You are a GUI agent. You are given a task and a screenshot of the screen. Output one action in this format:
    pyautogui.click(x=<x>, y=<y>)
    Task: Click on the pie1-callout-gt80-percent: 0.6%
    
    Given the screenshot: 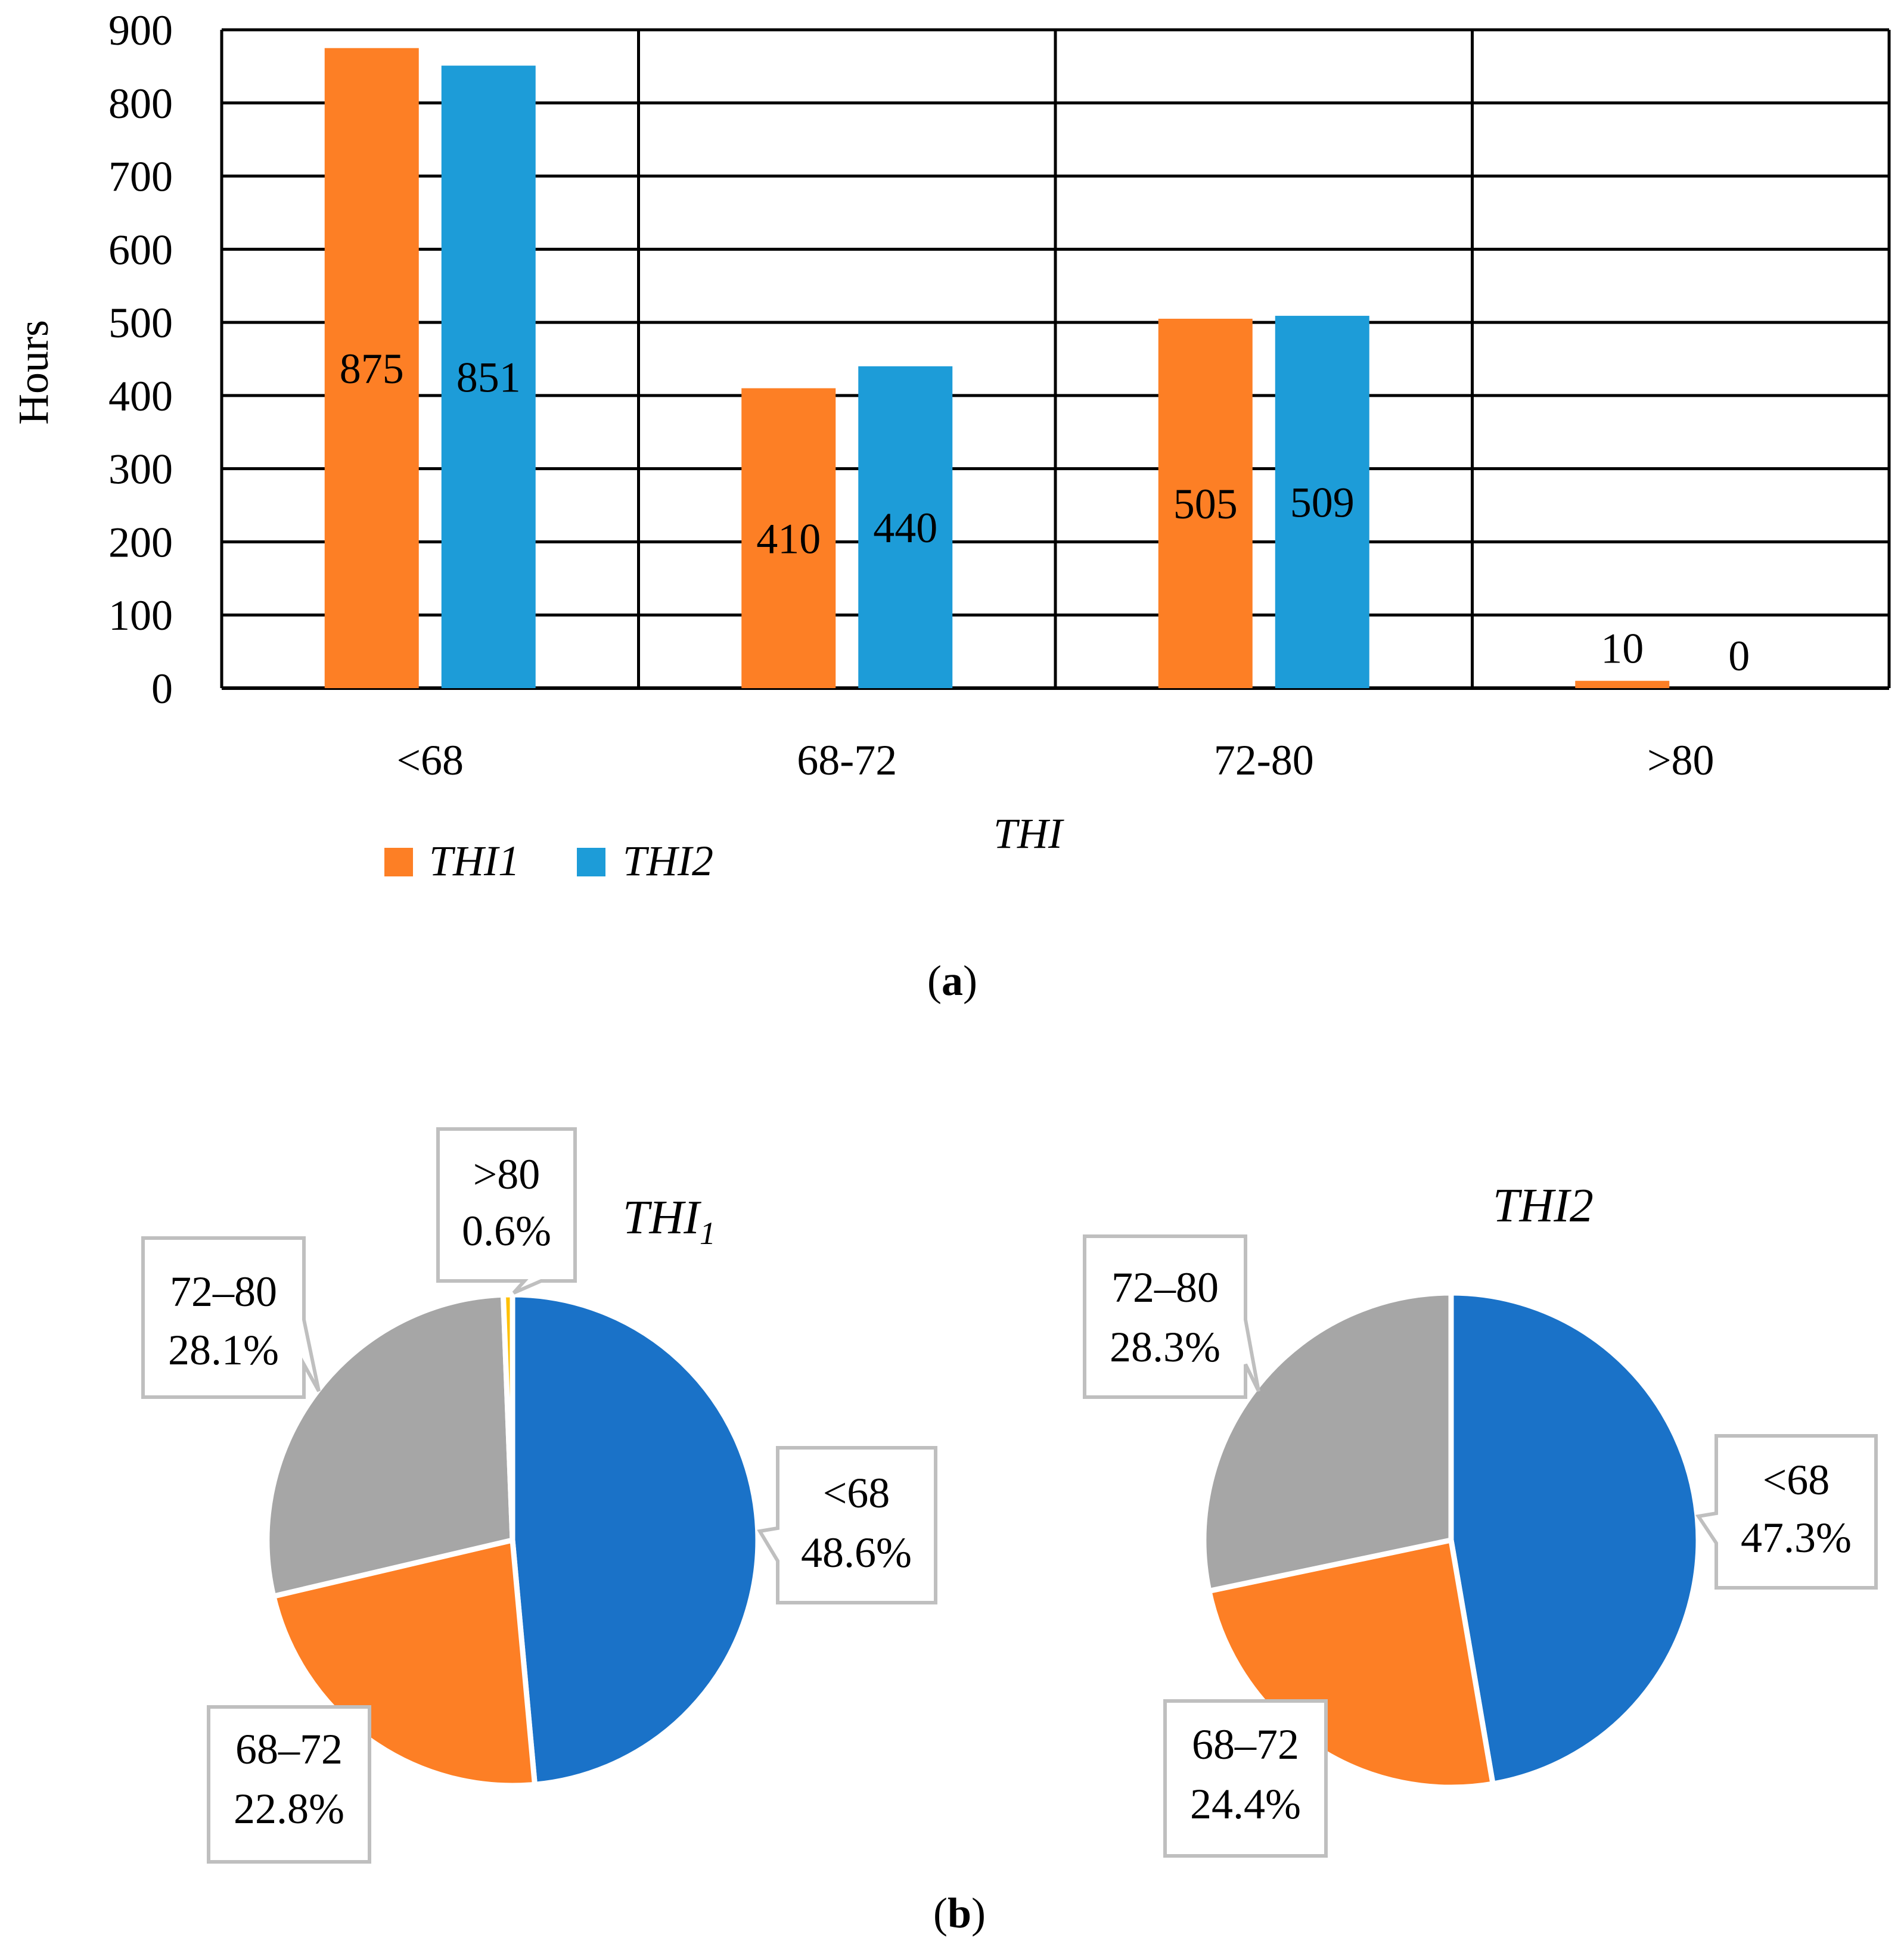 What is the action you would take?
    pyautogui.click(x=507, y=1231)
    